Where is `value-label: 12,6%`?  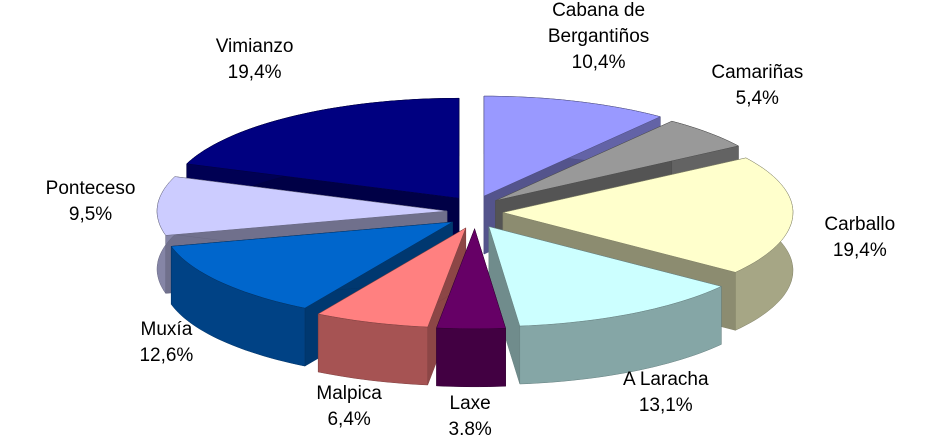 value-label: 12,6% is located at coordinates (166, 355).